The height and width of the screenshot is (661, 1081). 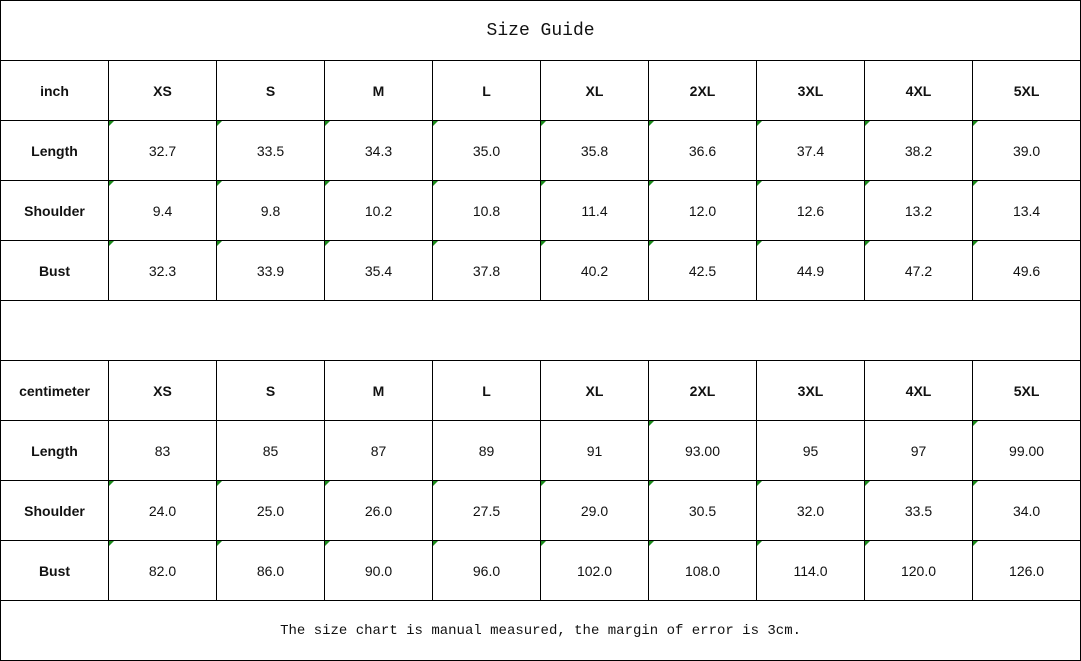 What do you see at coordinates (486, 570) in the screenshot?
I see `value-cell: 96.0` at bounding box center [486, 570].